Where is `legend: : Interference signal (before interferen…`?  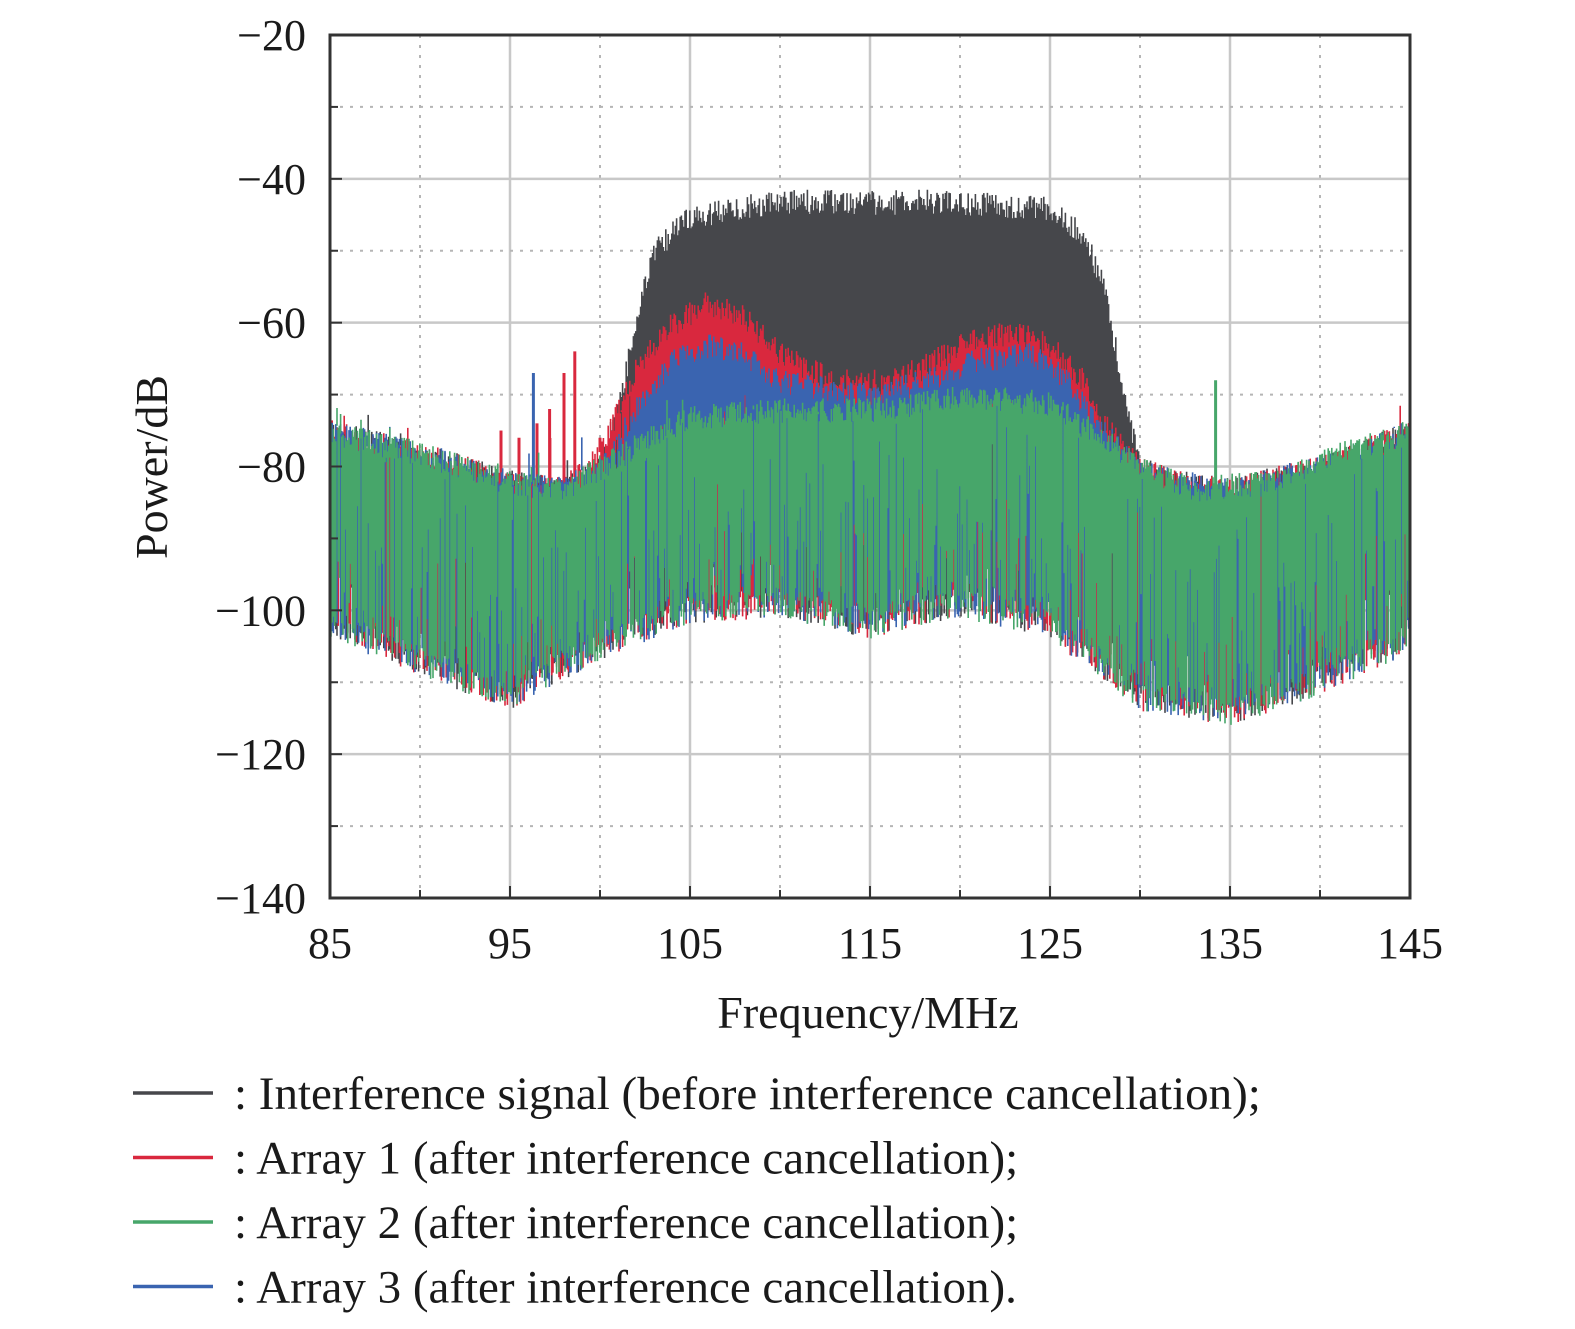
legend: : Interference signal (before interferen… is located at coordinates (697, 1191).